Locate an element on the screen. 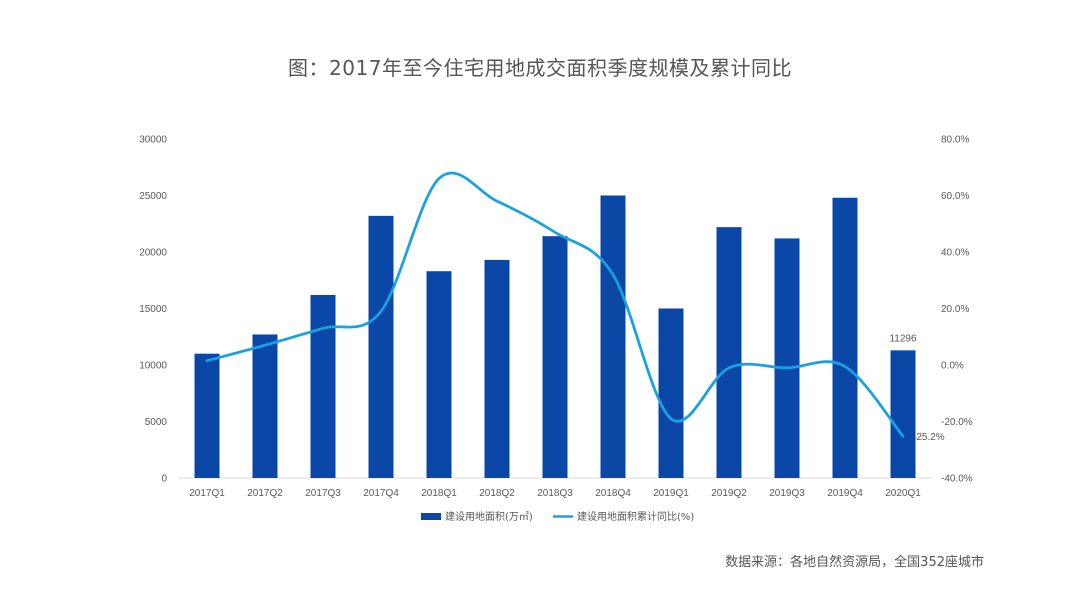 The width and height of the screenshot is (1080, 608). legend: 建设用地面积(万㎡) 建设用地面积累计同比(%) is located at coordinates (557, 516).